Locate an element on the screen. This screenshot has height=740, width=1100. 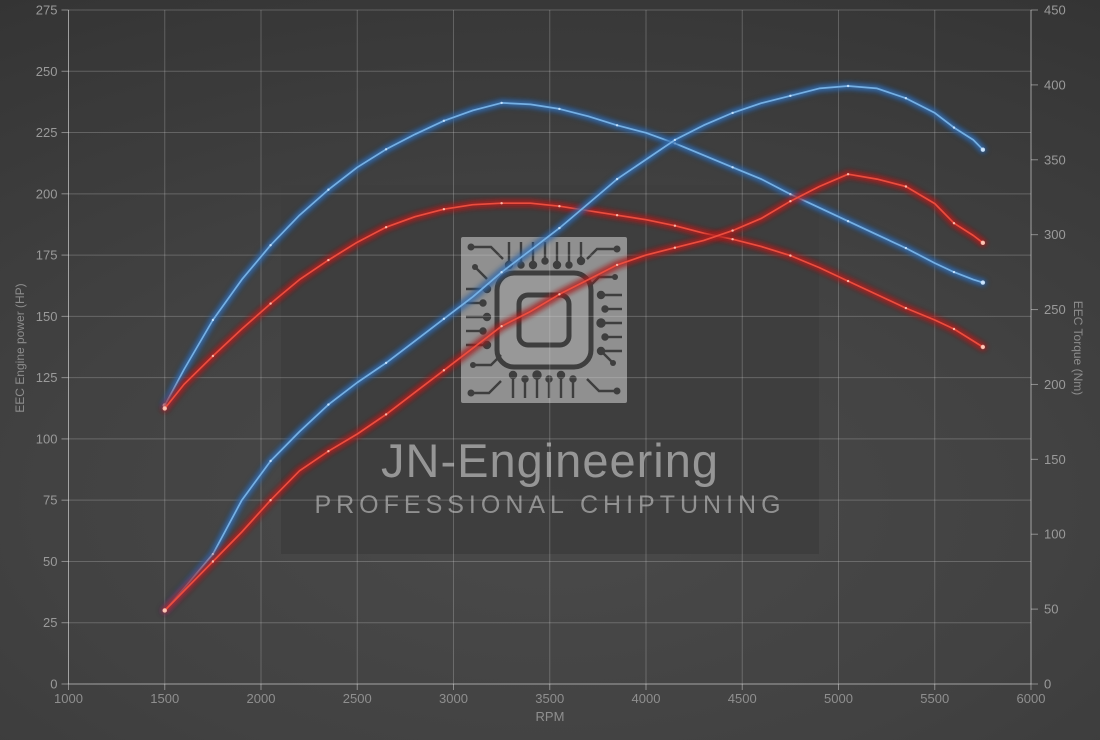
y-left-tick-label: 50 is located at coordinates (50, 561).